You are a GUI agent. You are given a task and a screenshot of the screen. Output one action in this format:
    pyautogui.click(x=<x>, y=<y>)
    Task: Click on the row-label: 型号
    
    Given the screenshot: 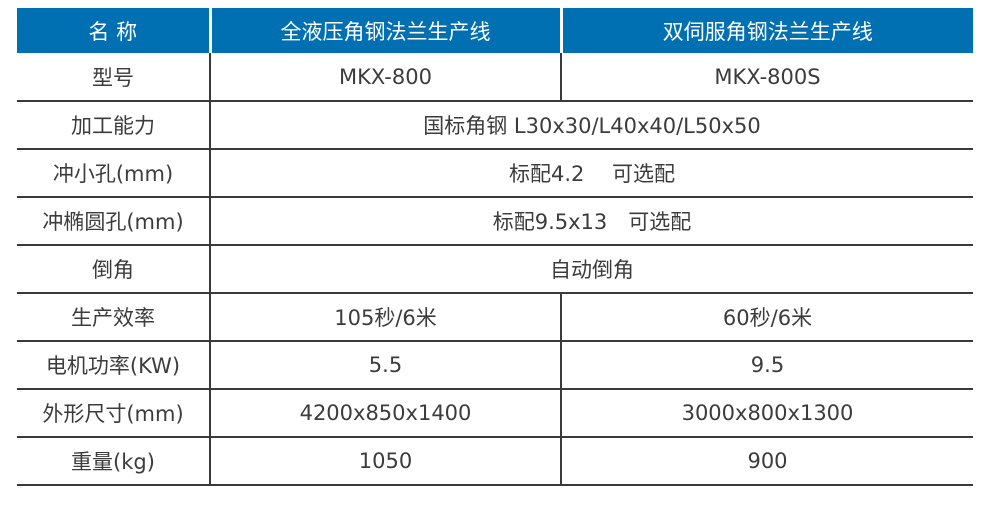 What is the action you would take?
    pyautogui.click(x=114, y=77)
    